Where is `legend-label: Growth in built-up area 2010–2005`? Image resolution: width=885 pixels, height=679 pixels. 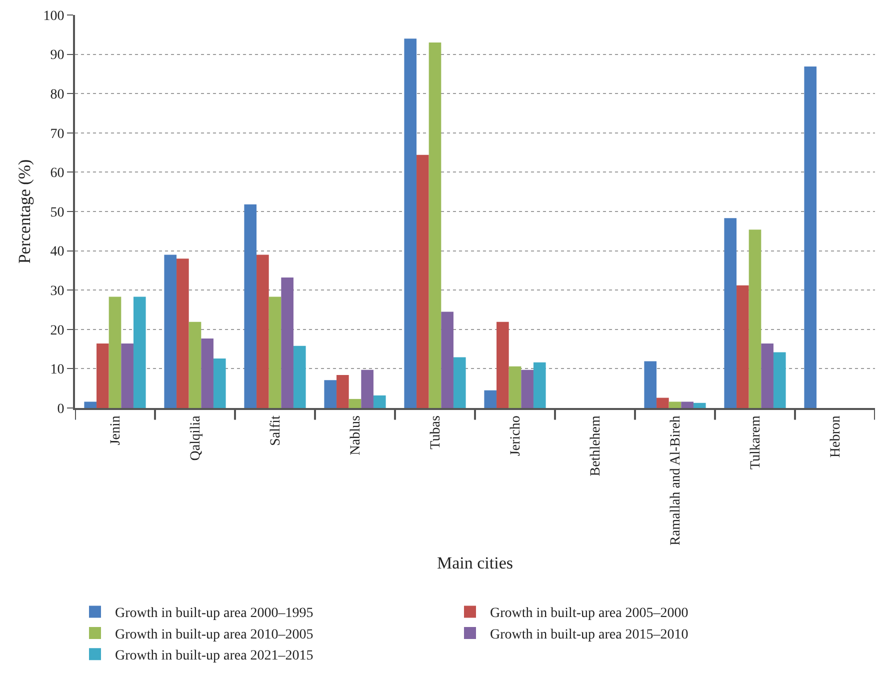
legend-label: Growth in built-up area 2010–2005 is located at coordinates (214, 634).